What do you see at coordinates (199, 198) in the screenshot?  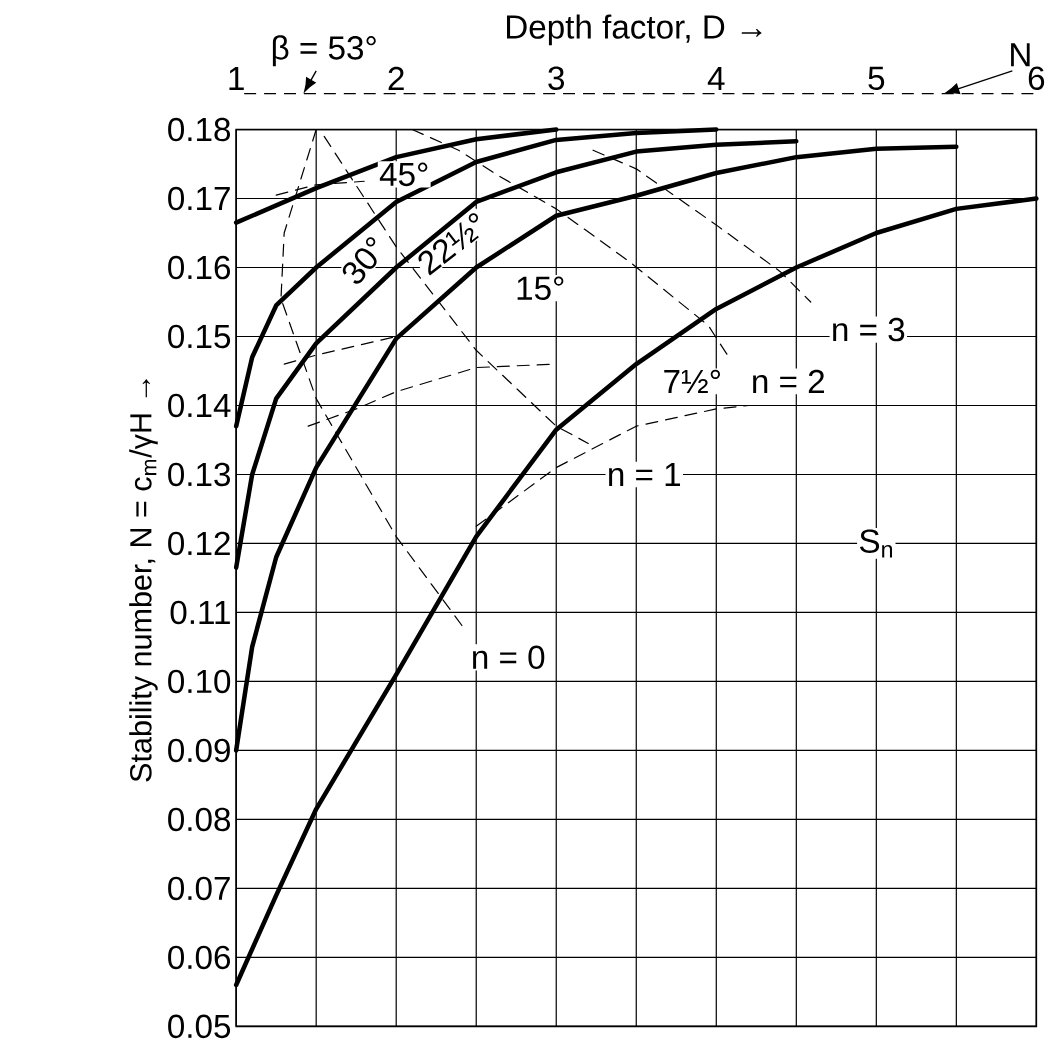 I see `y-tick-label: 0.17` at bounding box center [199, 198].